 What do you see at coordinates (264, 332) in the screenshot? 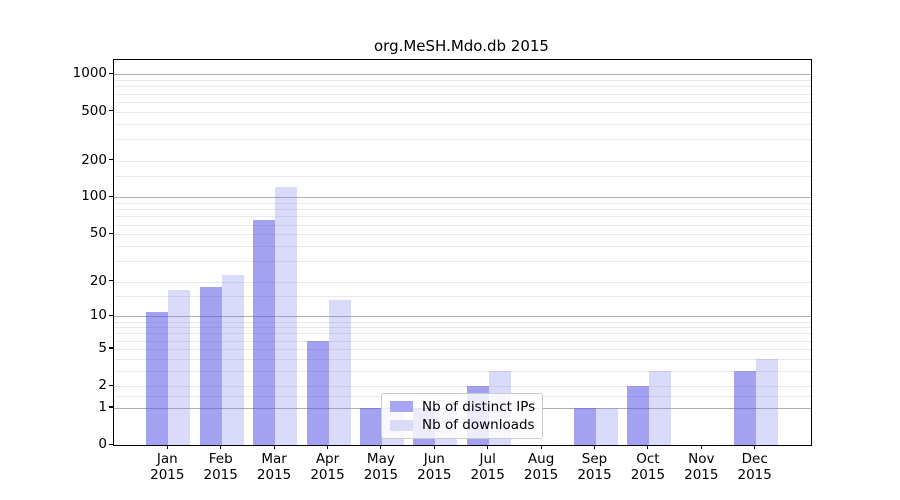
I see `distinct-ips-bar-mar` at bounding box center [264, 332].